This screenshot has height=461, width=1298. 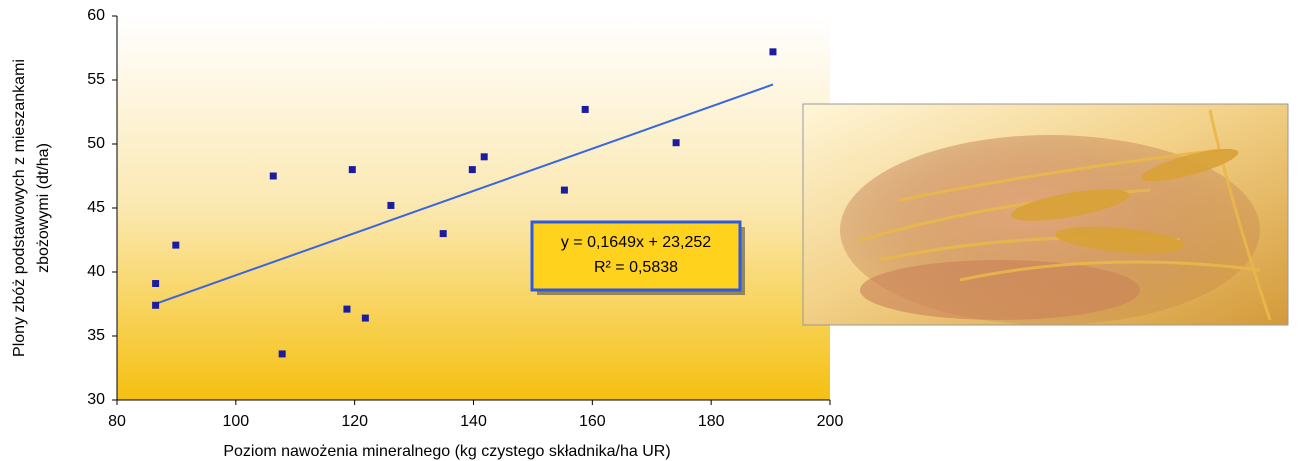 What do you see at coordinates (96, 143) in the screenshot?
I see `y-tick-label: 50` at bounding box center [96, 143].